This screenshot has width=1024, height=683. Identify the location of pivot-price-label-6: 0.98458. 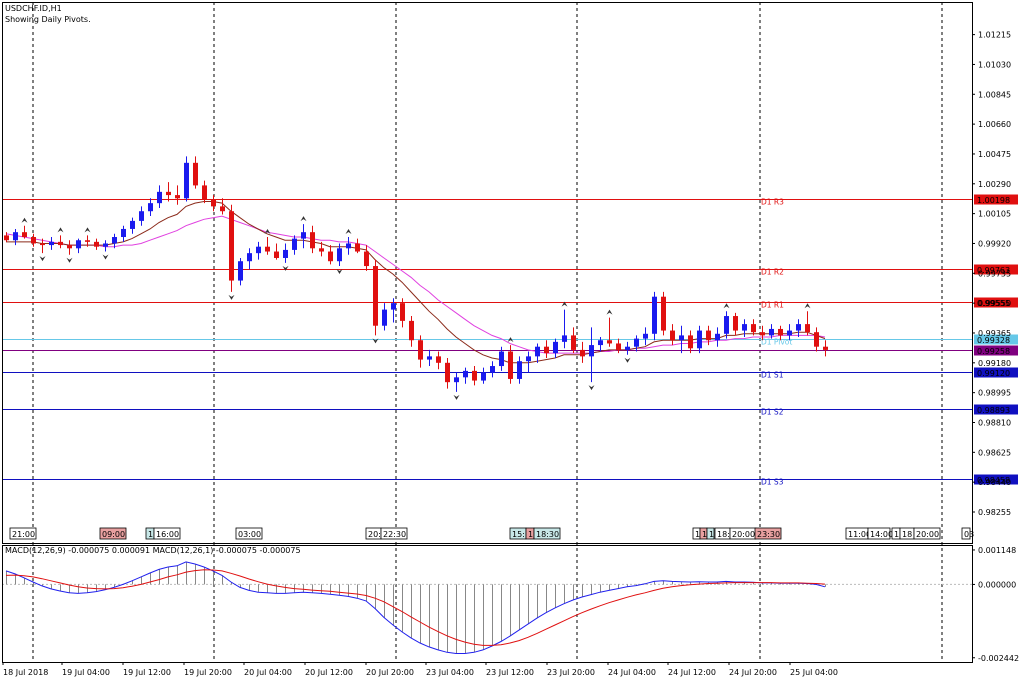
(993, 480).